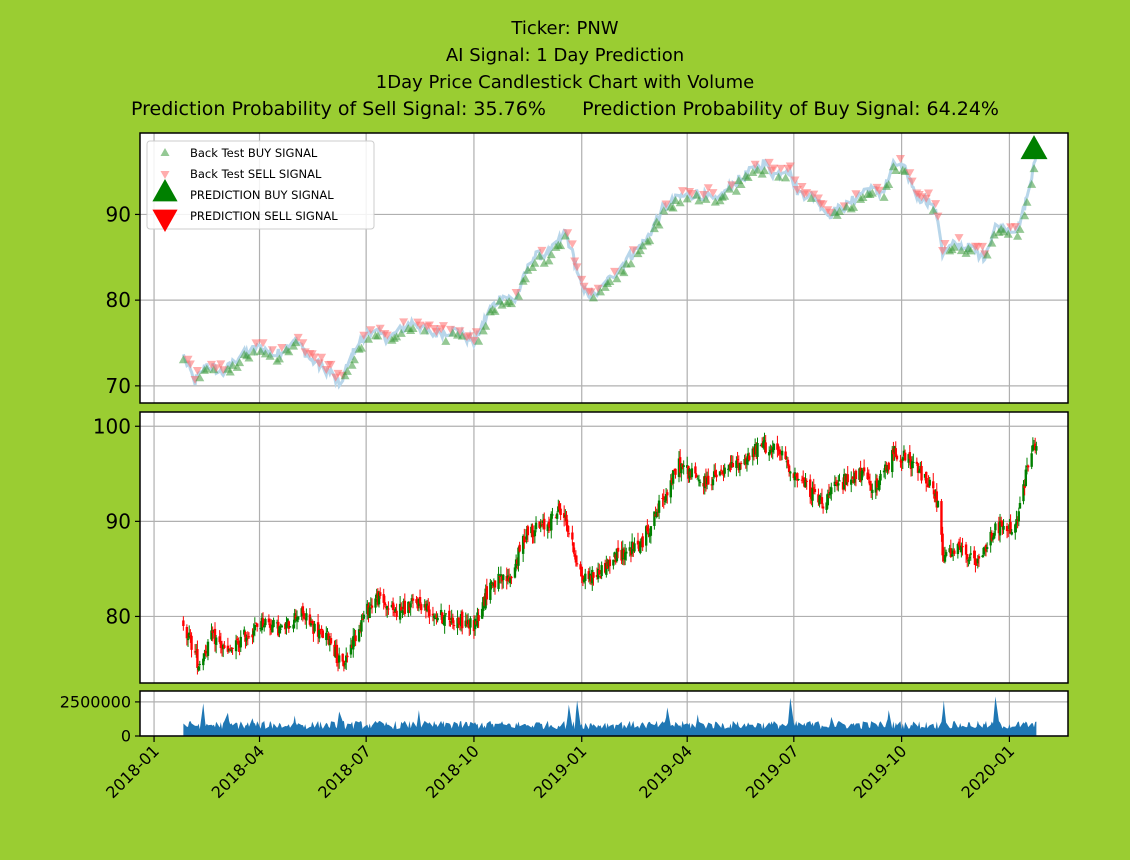  Describe the element at coordinates (95, 702) in the screenshot. I see `y-tick-label-volume: 2500000` at that location.